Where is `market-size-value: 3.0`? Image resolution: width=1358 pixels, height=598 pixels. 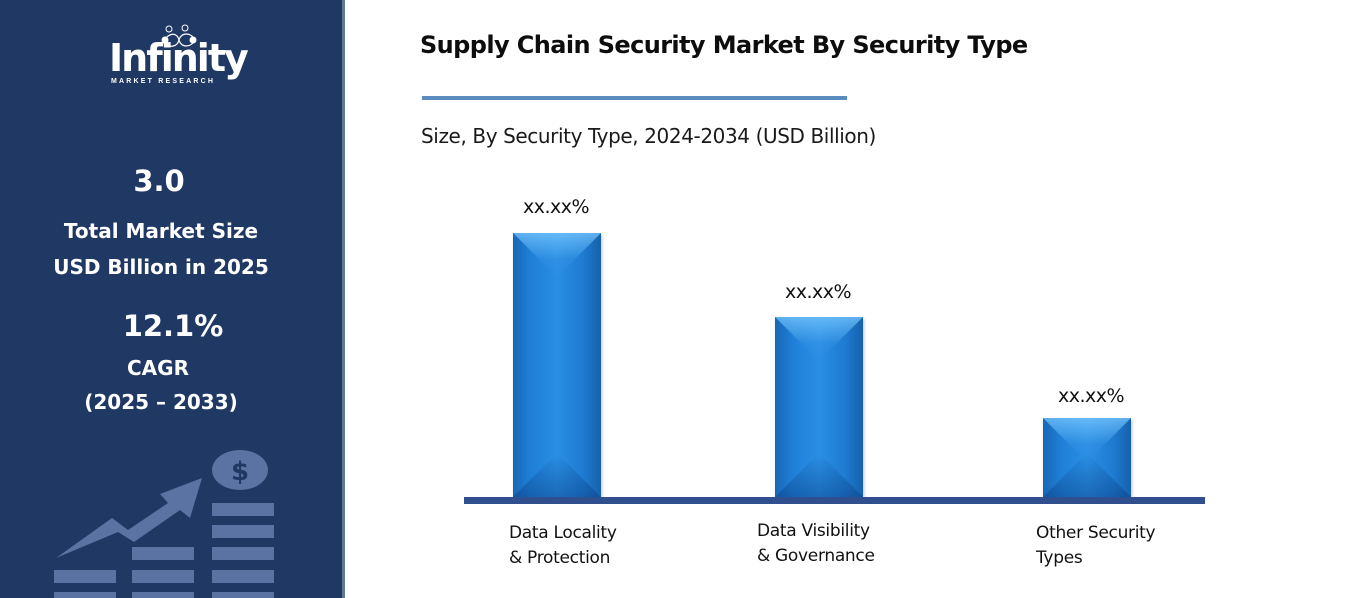 market-size-value: 3.0 is located at coordinates (159, 181).